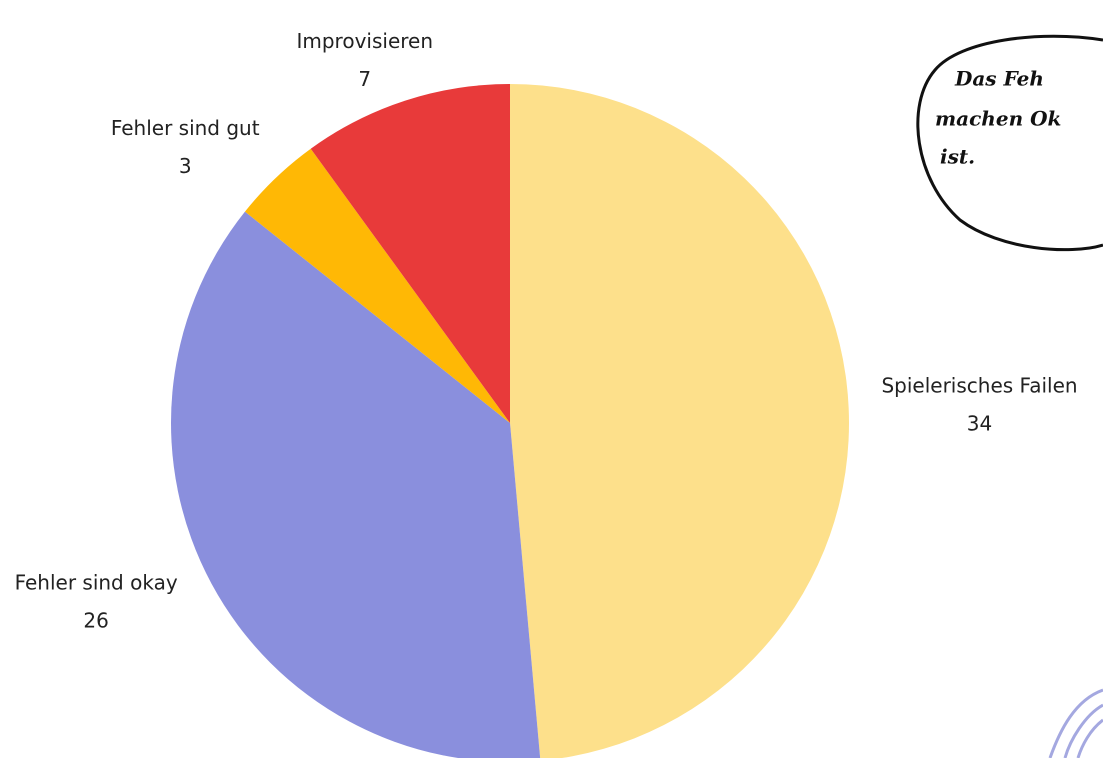  I want to click on slice-value: 34, so click(979, 423).